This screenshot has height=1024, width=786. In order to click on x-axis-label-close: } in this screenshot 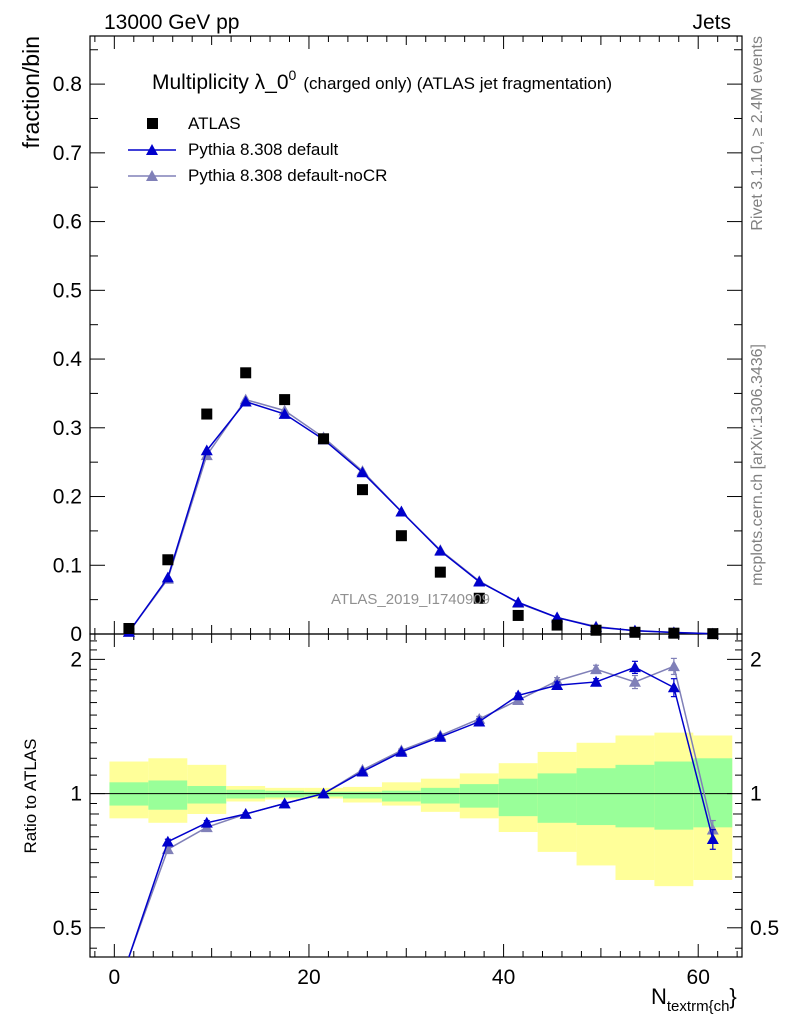, I will do `click(732, 996)`.